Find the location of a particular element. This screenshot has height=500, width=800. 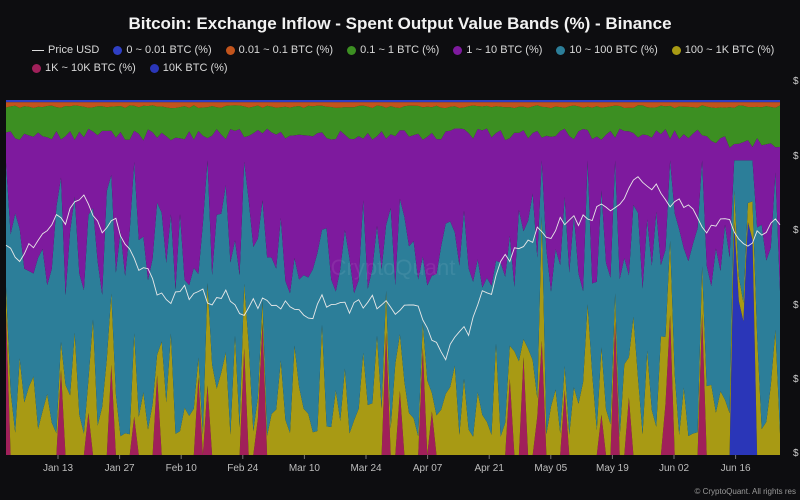

copyright-footer: © CryptoQuant. All rights res is located at coordinates (745, 491).